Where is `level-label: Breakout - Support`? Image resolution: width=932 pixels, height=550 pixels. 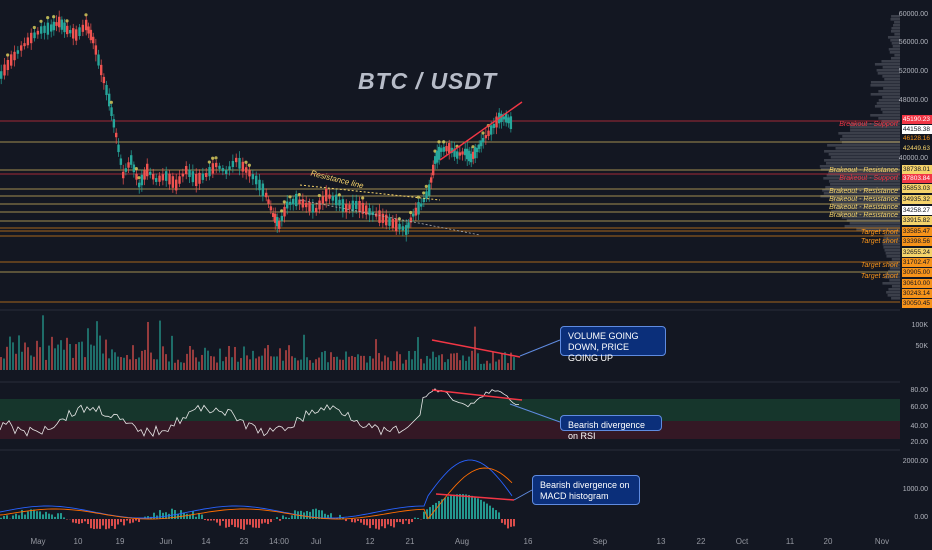 level-label: Breakout - Support is located at coordinates (868, 124).